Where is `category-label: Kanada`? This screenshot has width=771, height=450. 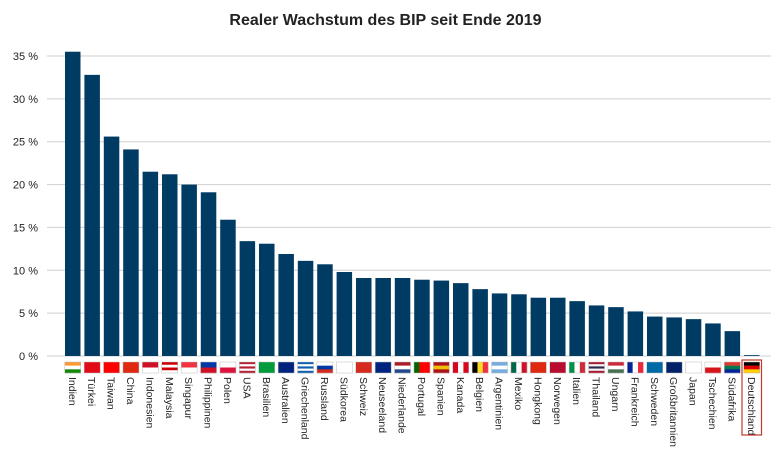 category-label: Kanada is located at coordinates (460, 395).